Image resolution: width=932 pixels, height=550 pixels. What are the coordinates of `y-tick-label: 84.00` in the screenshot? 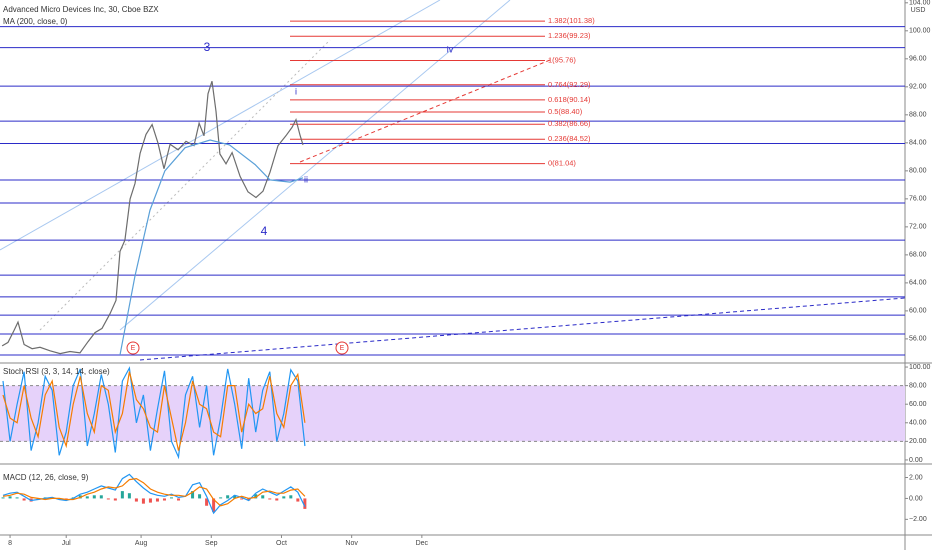 It's located at (918, 143).